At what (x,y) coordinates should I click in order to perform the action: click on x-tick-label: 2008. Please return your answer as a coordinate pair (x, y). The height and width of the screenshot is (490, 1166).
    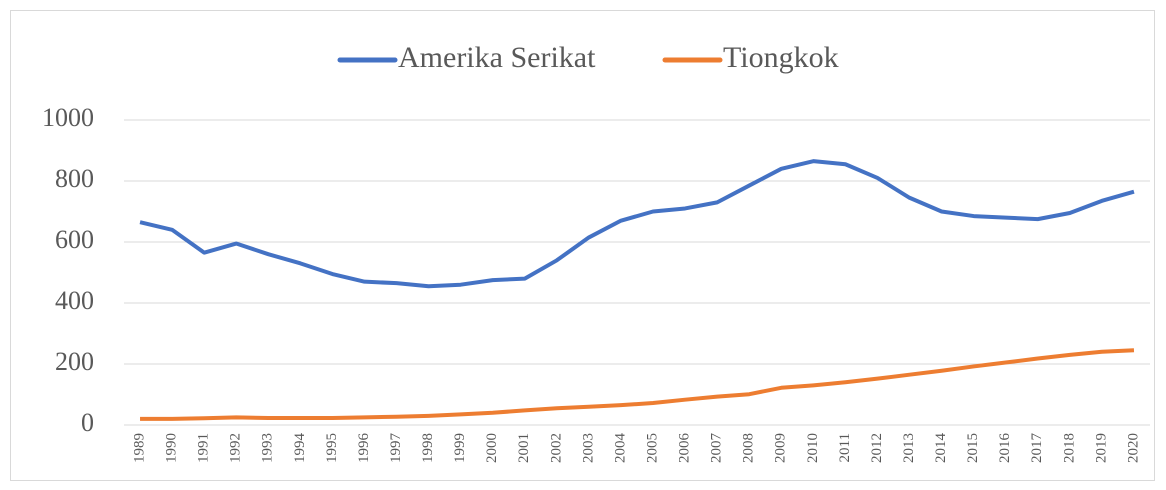
    Looking at the image, I should click on (749, 448).